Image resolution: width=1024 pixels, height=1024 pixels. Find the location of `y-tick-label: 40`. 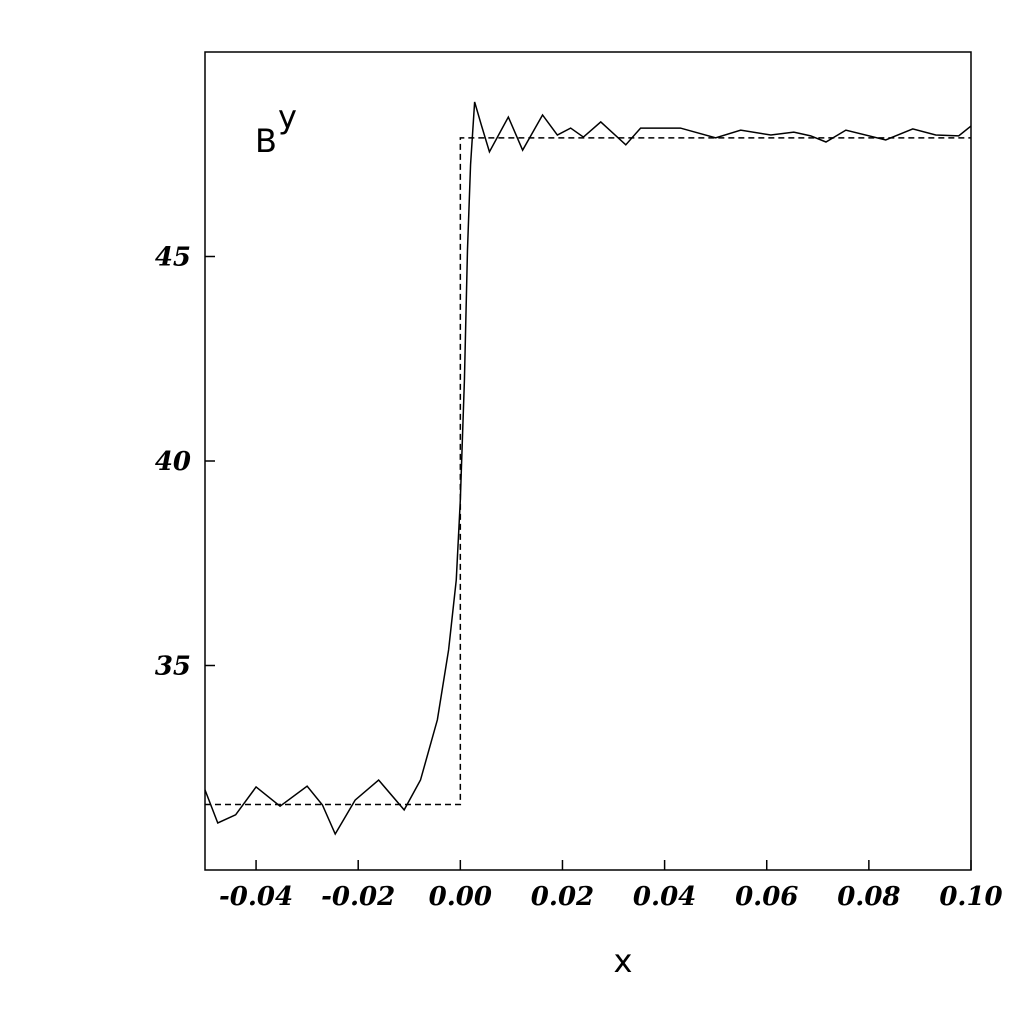

y-tick-label: 40 is located at coordinates (173, 462).